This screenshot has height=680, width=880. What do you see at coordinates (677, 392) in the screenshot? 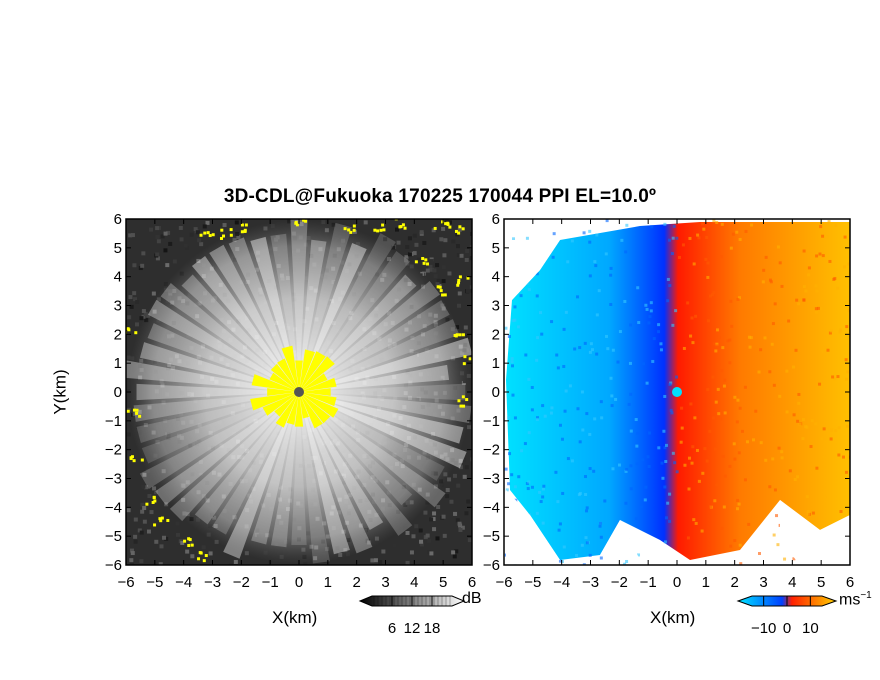
I see `radar-site-marker-velocity` at bounding box center [677, 392].